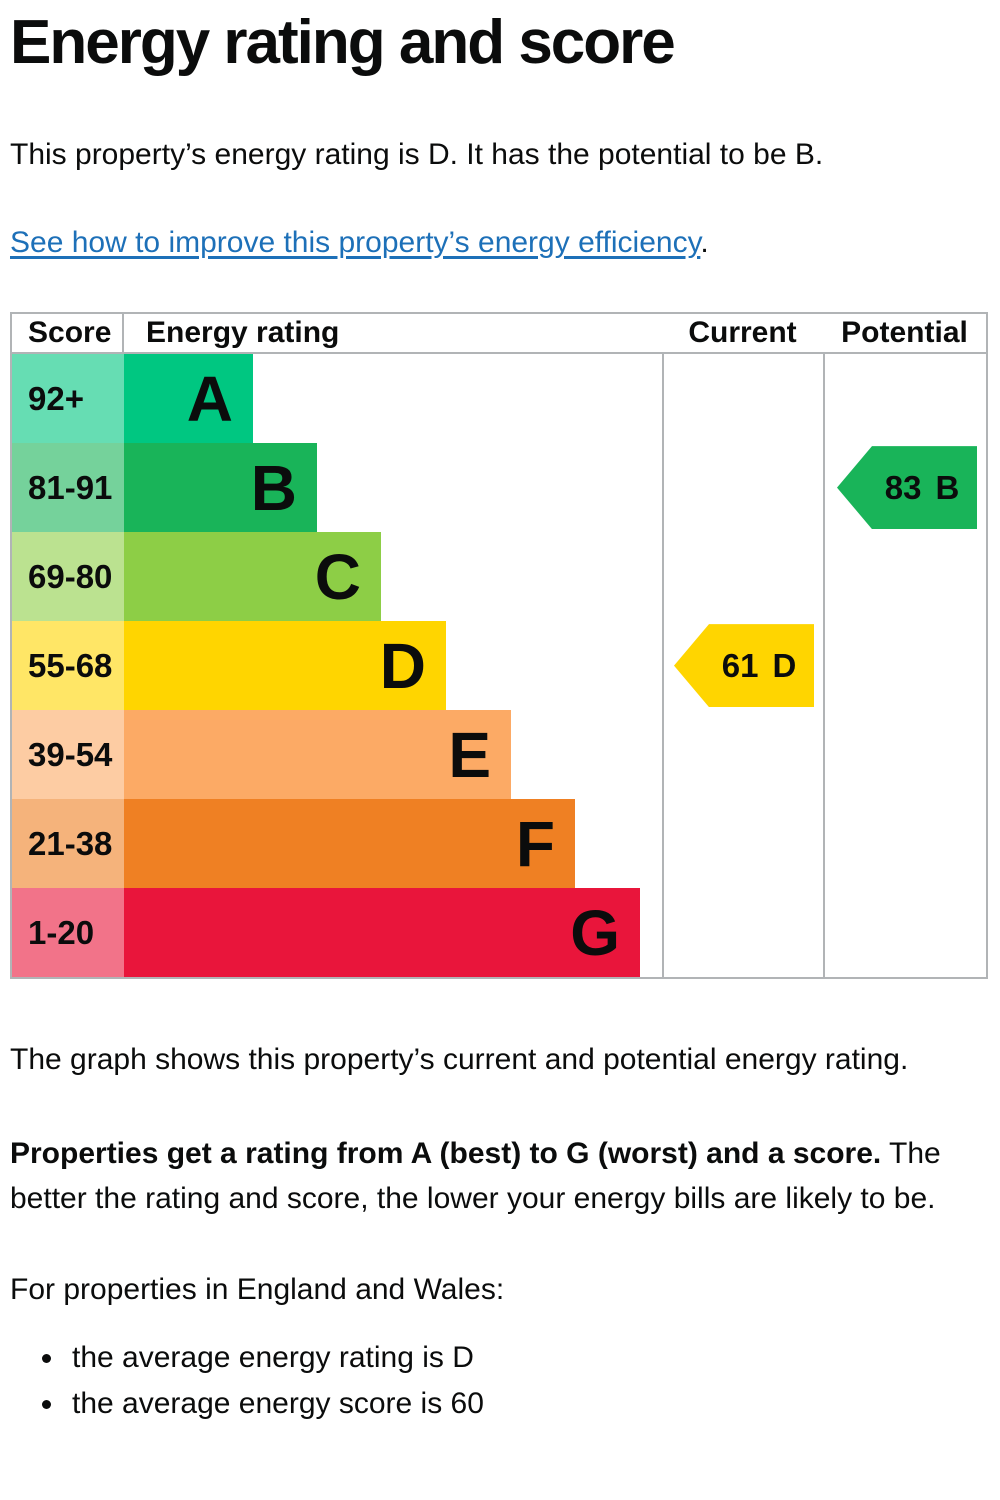 This screenshot has width=1000, height=1500. What do you see at coordinates (947, 487) in the screenshot?
I see `potential-rating-arrow-band-letter: B` at bounding box center [947, 487].